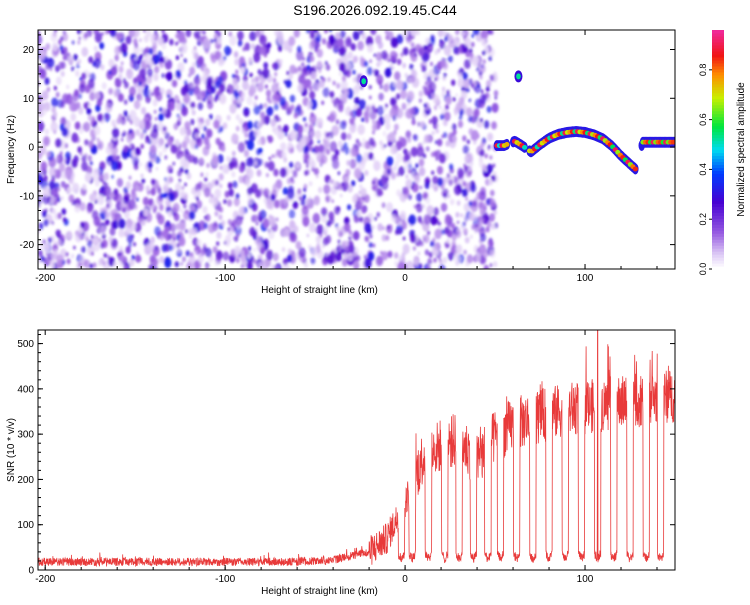 This screenshot has width=750, height=605. I want to click on x-tick-label: -100, so click(225, 579).